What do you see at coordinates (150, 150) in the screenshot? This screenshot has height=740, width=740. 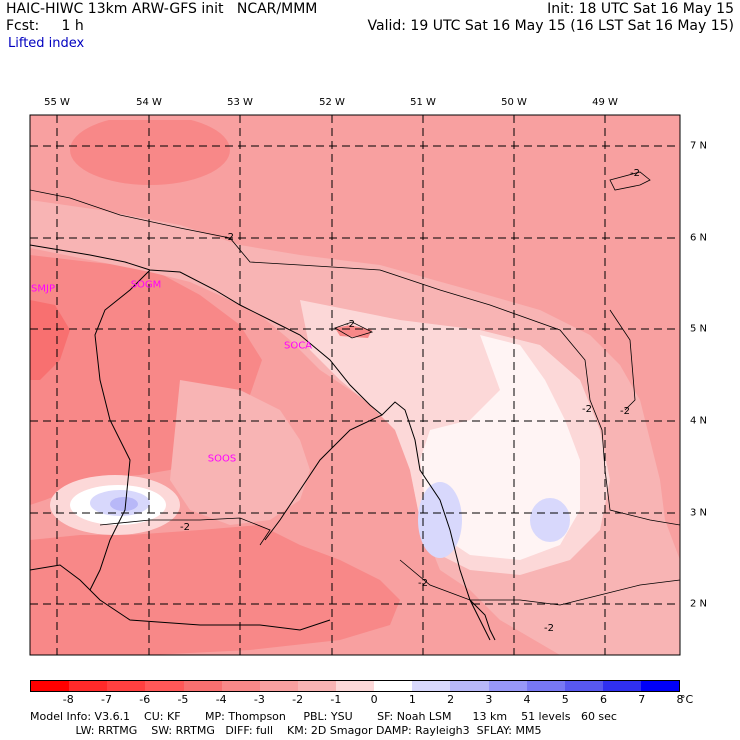 I see `shade-minus4-north` at bounding box center [150, 150].